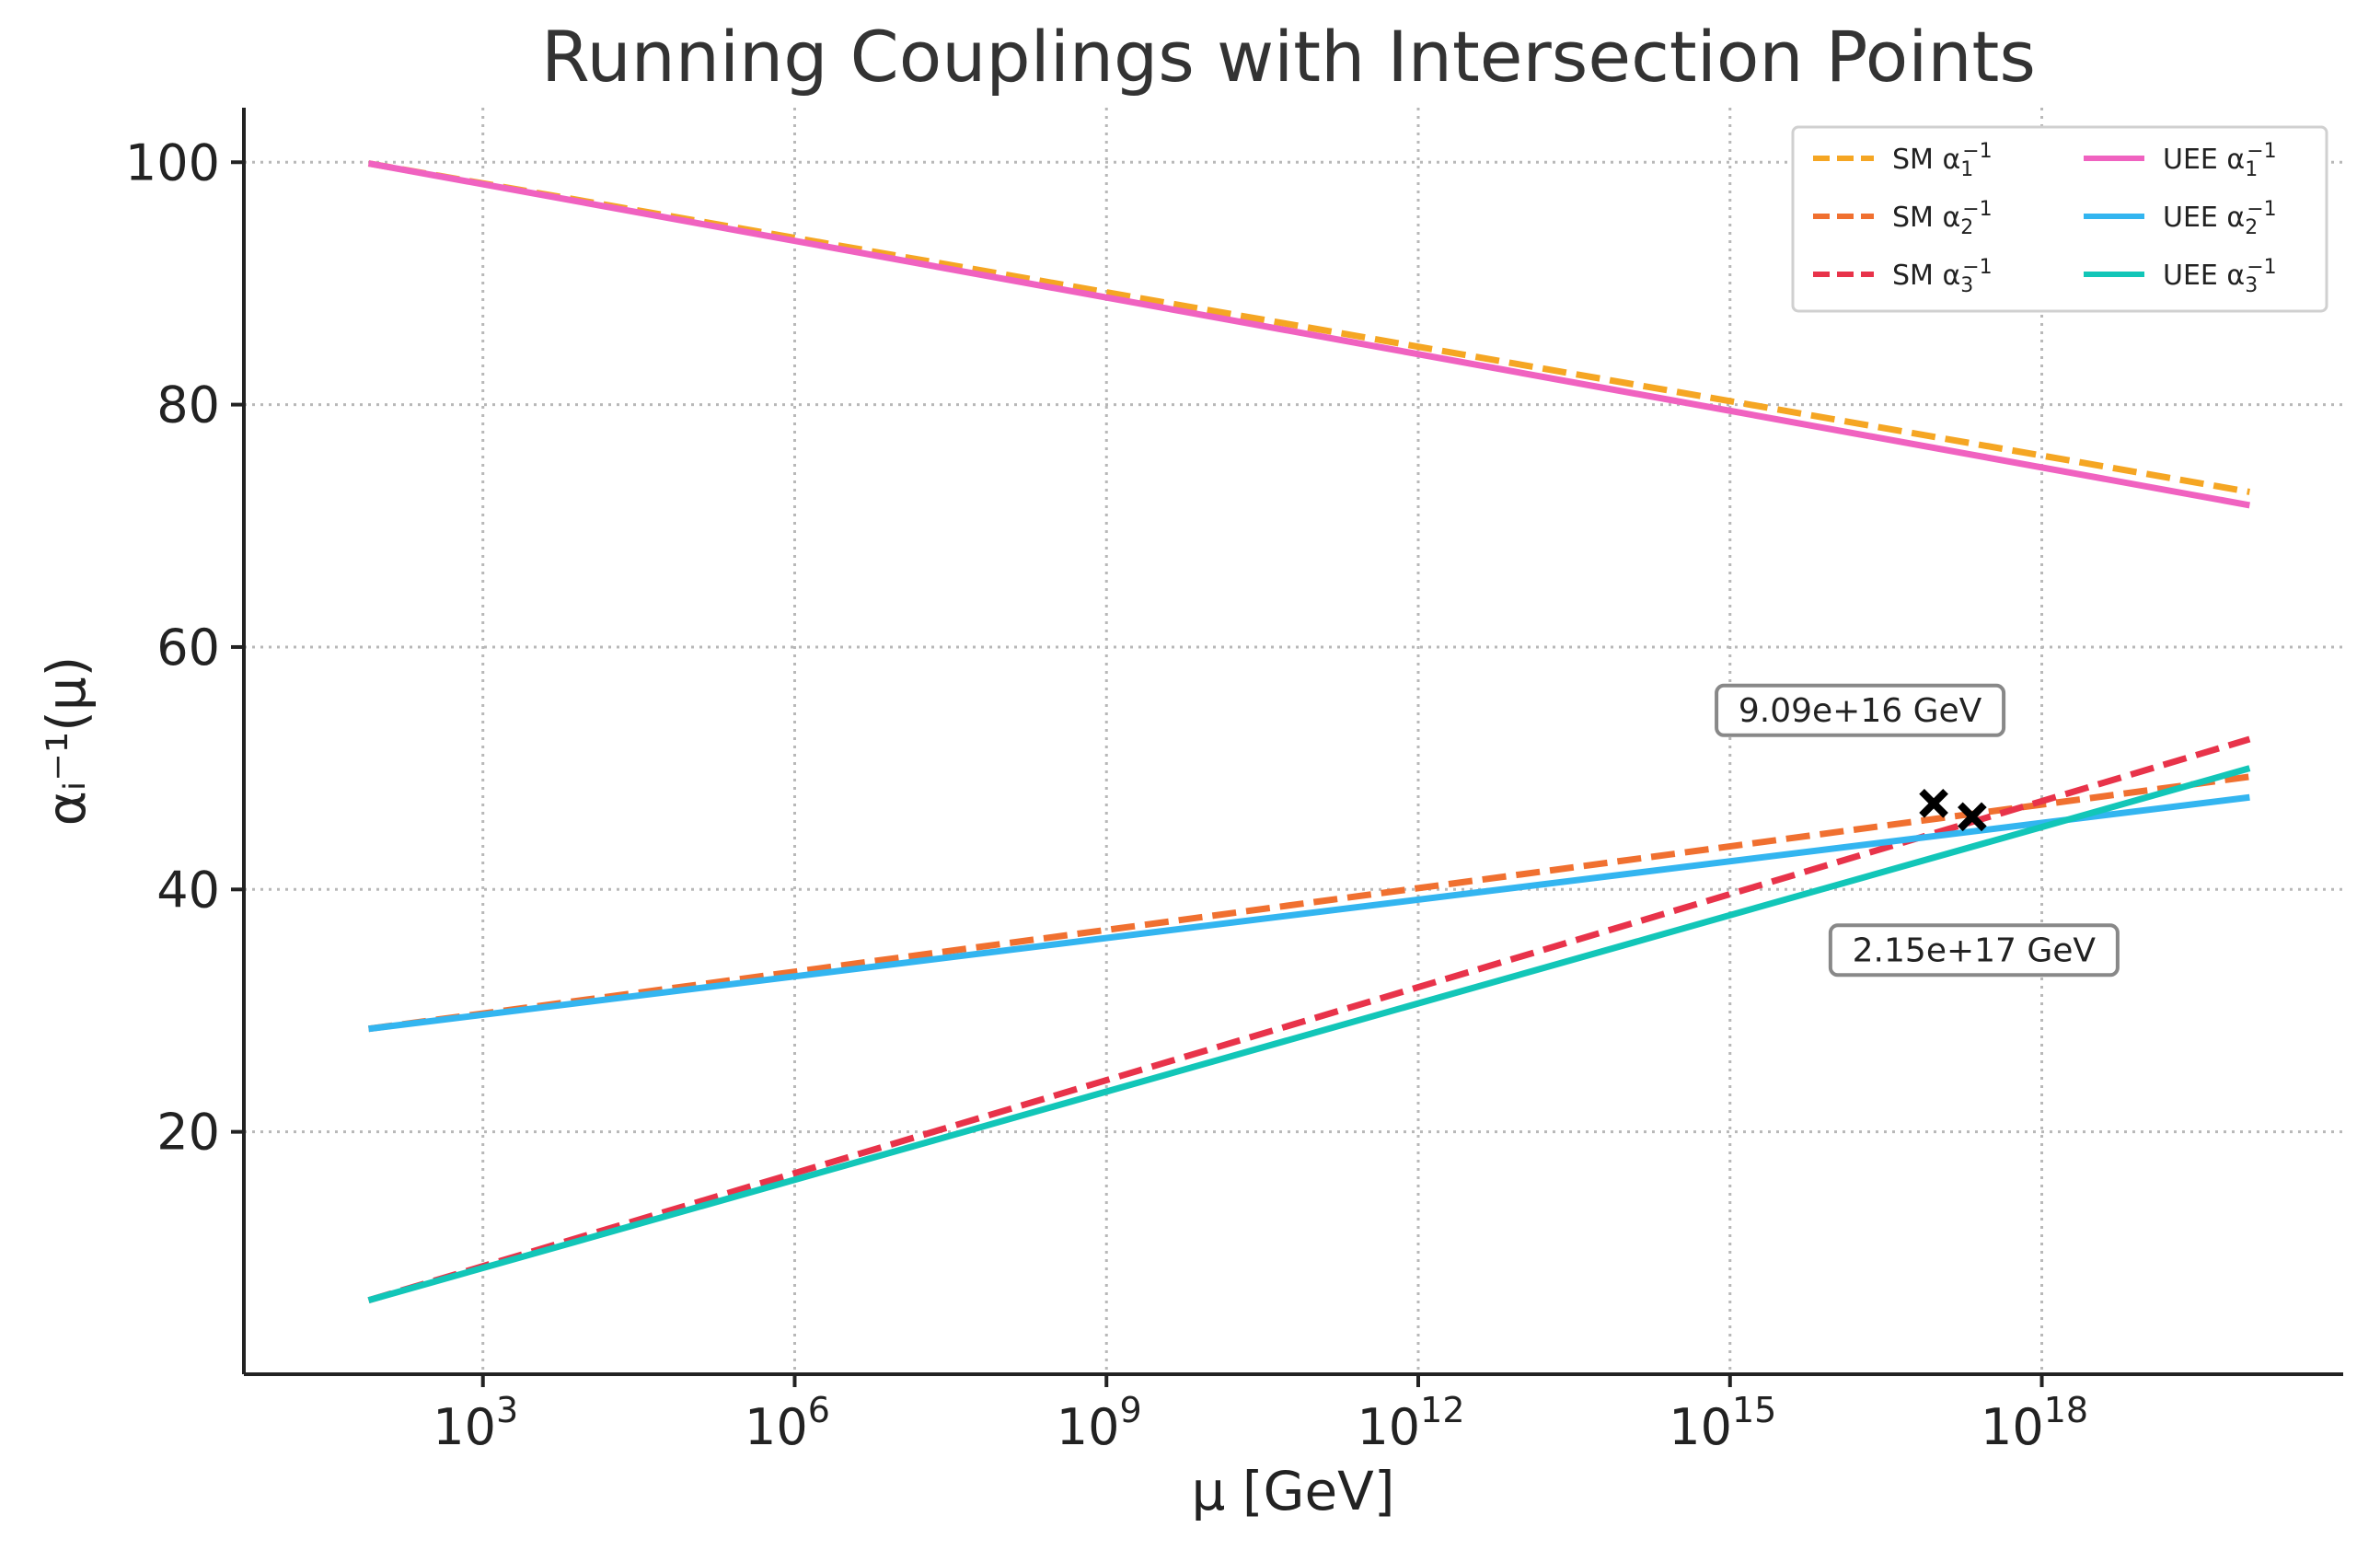 This screenshot has width=2380, height=1562. I want to click on x-tick-exponent: 18, so click(2066, 1410).